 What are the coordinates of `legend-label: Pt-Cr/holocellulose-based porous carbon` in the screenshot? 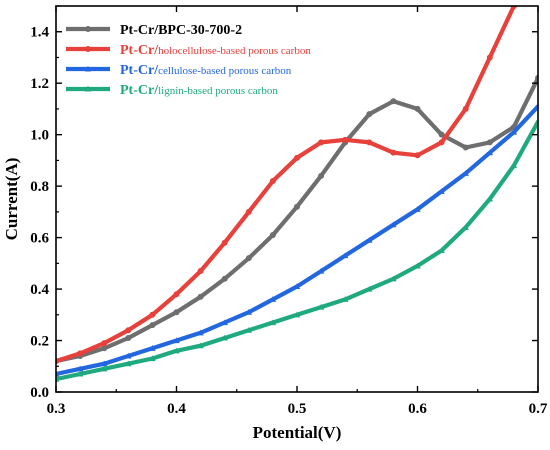 It's located at (215, 50).